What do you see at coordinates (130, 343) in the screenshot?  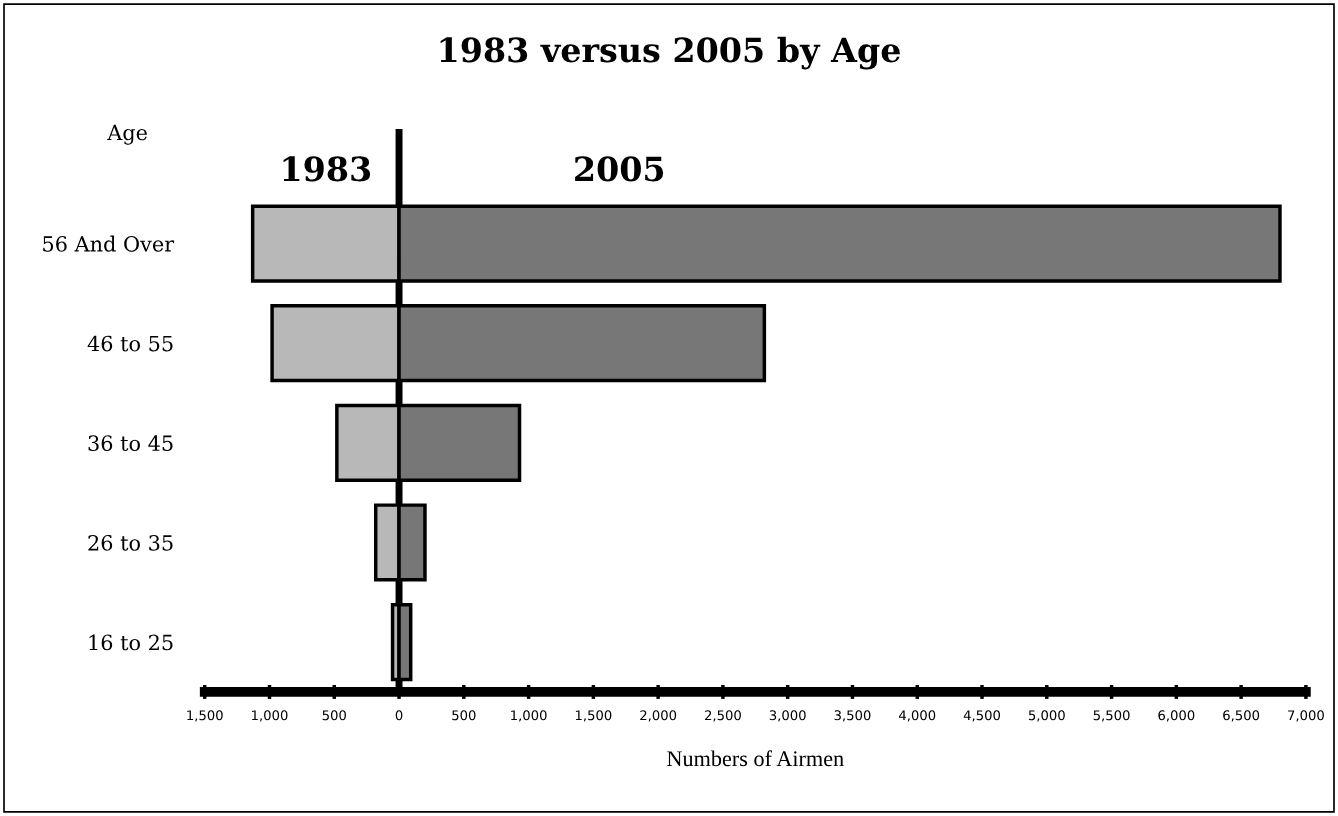 I see `y-tick-label: 46 to 55` at bounding box center [130, 343].